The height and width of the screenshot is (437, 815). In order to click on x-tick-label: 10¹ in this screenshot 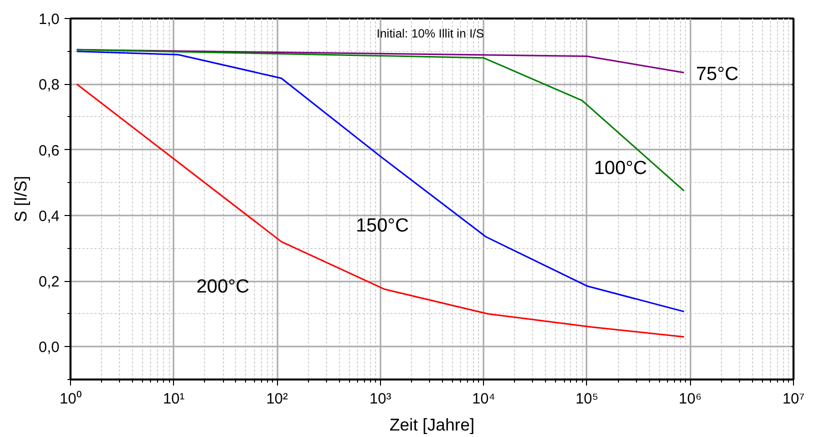, I will do `click(173, 399)`.